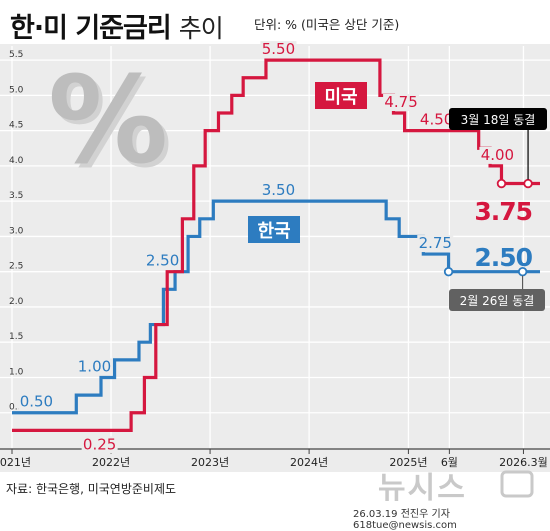 The width and height of the screenshot is (550, 531). Describe the element at coordinates (16, 161) in the screenshot. I see `y-tick-label: 4.0` at that location.